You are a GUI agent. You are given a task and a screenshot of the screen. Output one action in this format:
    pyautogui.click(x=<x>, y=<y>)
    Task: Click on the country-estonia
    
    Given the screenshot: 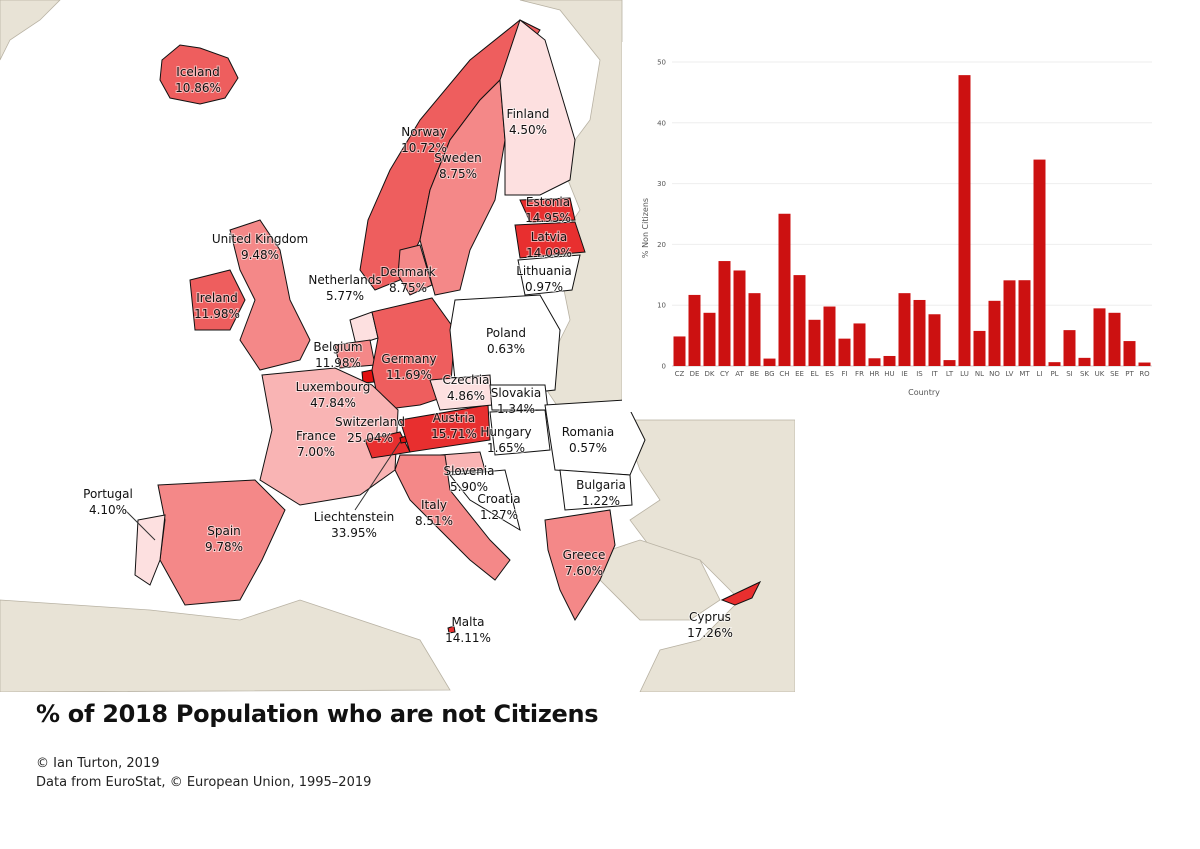 What is the action you would take?
    pyautogui.click(x=547, y=210)
    